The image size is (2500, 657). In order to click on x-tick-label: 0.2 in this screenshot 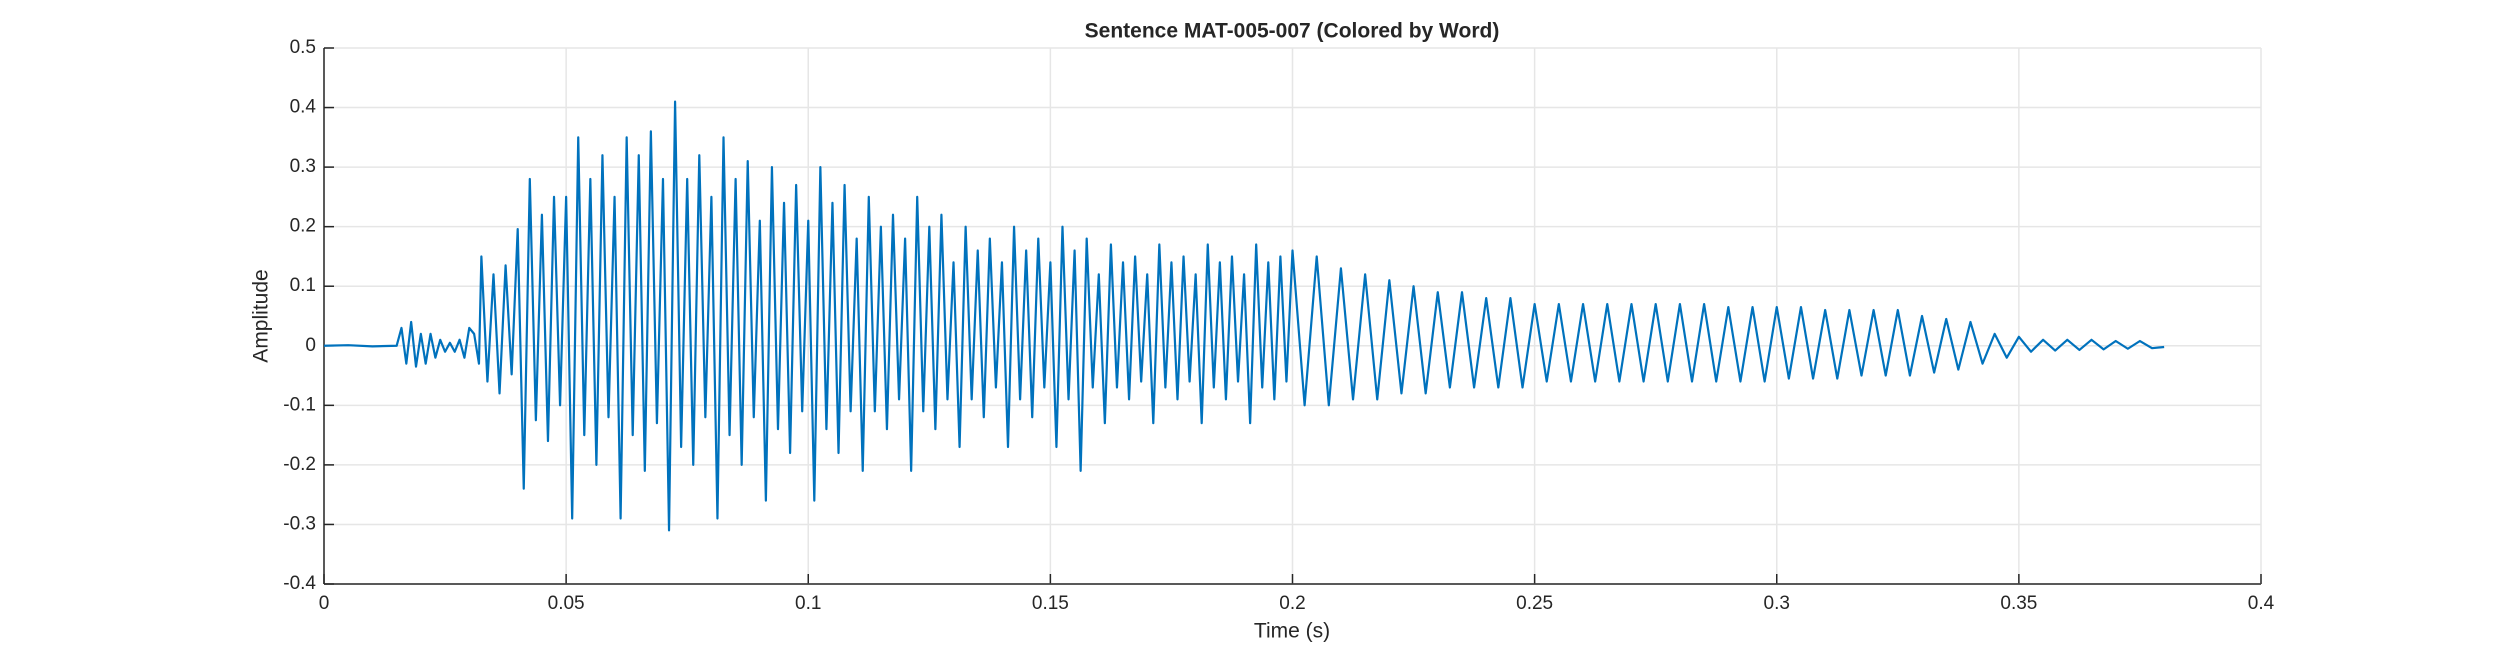, I will do `click(1292, 603)`.